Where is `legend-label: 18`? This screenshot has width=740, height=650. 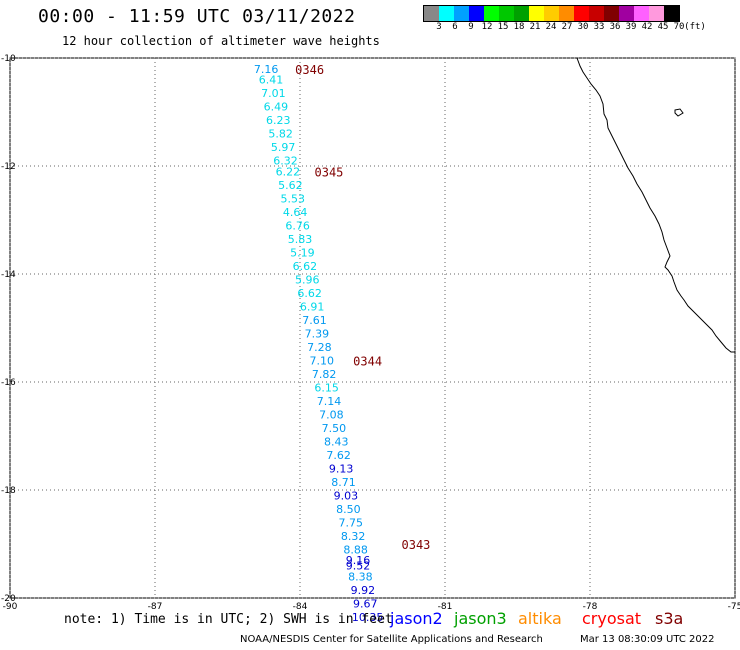
legend-label: 18 is located at coordinates (519, 27).